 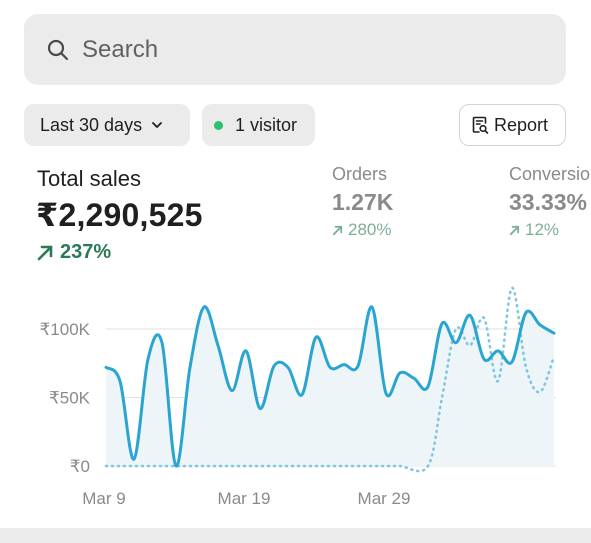 What do you see at coordinates (542, 229) in the screenshot?
I see `conversion-change-value: 12%` at bounding box center [542, 229].